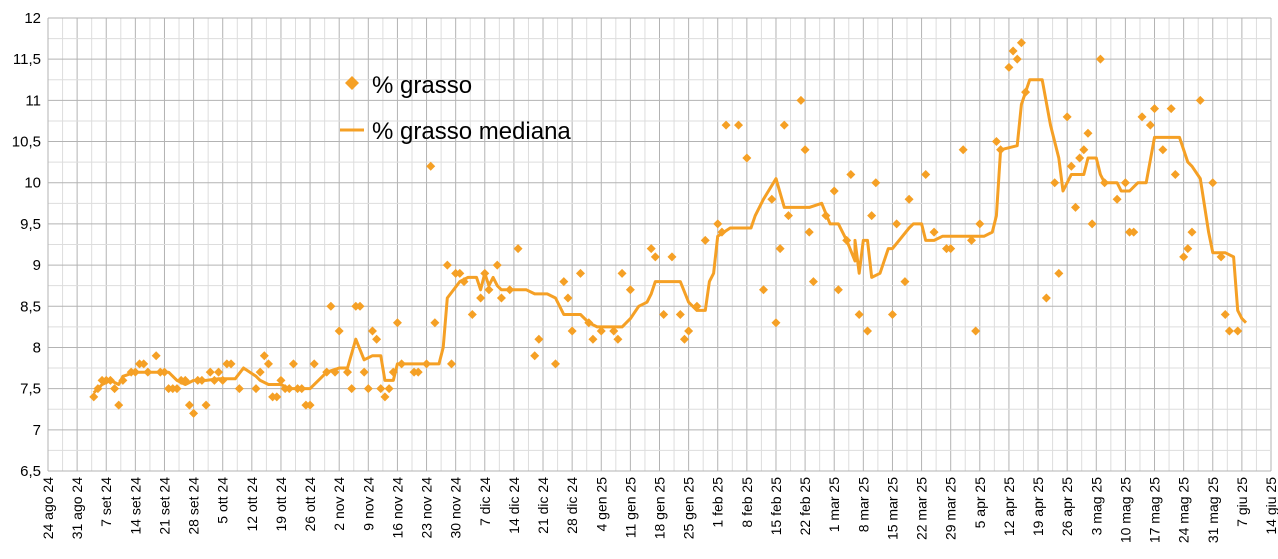 This screenshot has width=1278, height=559. What do you see at coordinates (1096, 506) in the screenshot?
I see `x-tick-label: 3 mag 25` at bounding box center [1096, 506].